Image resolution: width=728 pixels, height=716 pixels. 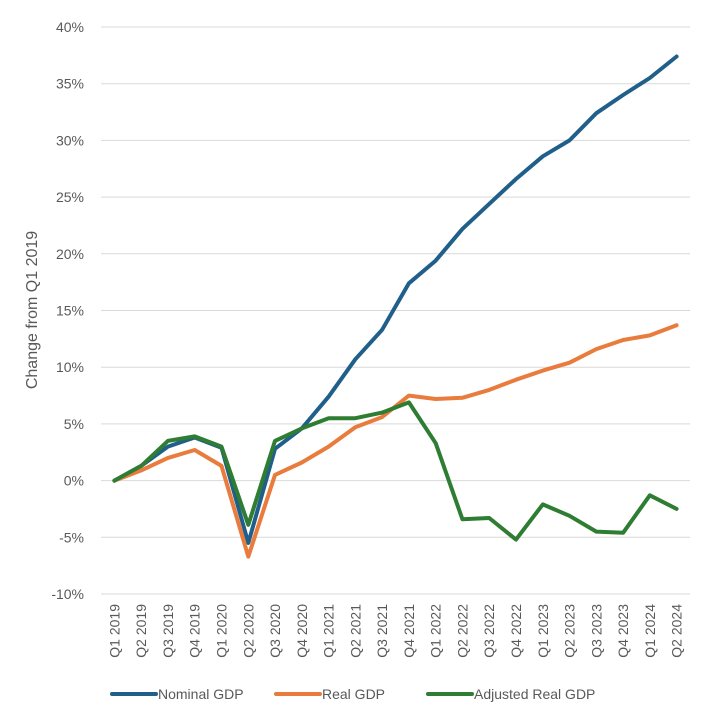 What do you see at coordinates (141, 631) in the screenshot?
I see `x-tick-label: Q2 2019` at bounding box center [141, 631].